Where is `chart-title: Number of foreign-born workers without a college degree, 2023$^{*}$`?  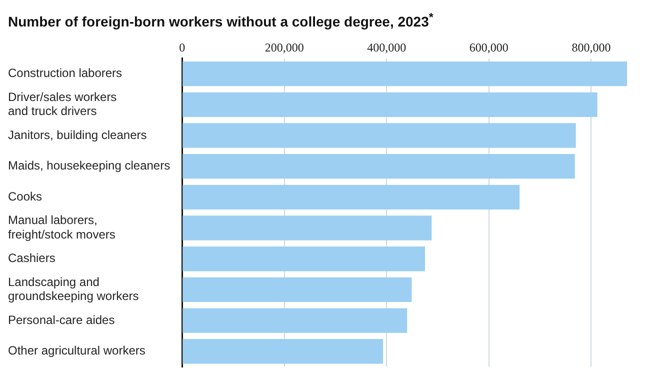 chart-title: Number of foreign-born workers without a college degree, 2023$^{*}$ is located at coordinates (221, 21).